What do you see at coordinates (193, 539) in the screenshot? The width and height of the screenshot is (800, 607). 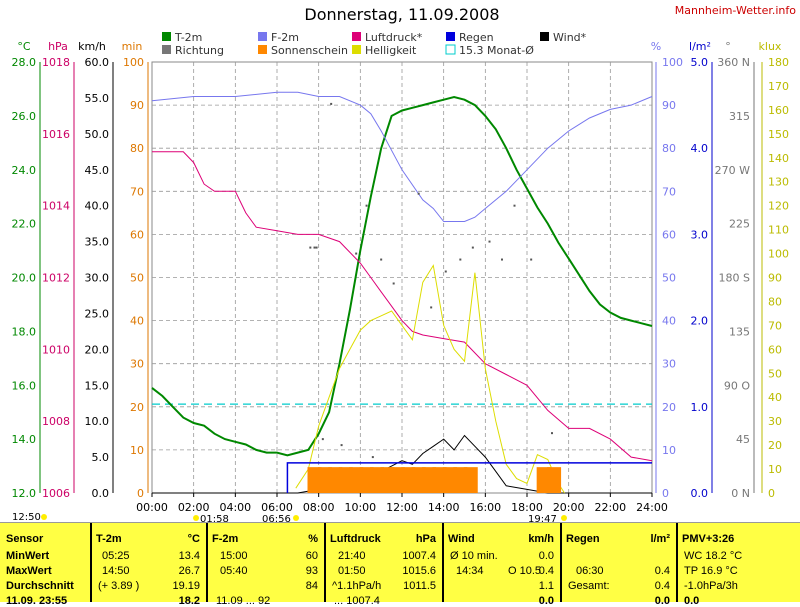 I see `header-t2m-unit: °C` at bounding box center [193, 539].